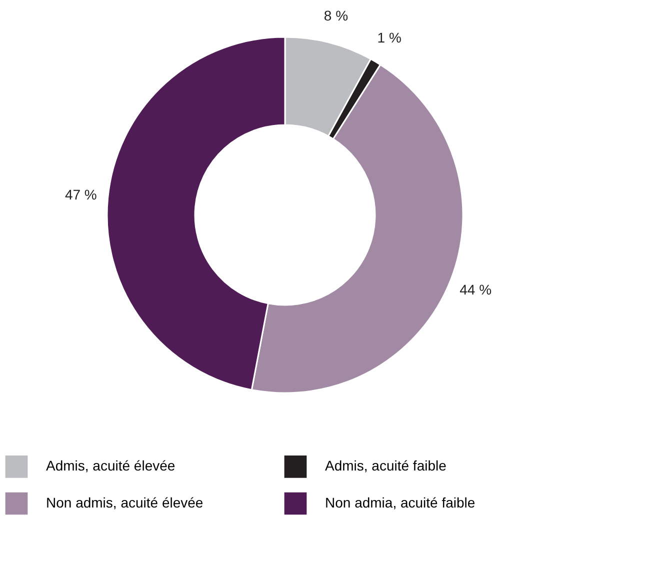 This screenshot has height=581, width=654. What do you see at coordinates (400, 502) in the screenshot?
I see `legend-label: Non admia, acuité faible` at bounding box center [400, 502].